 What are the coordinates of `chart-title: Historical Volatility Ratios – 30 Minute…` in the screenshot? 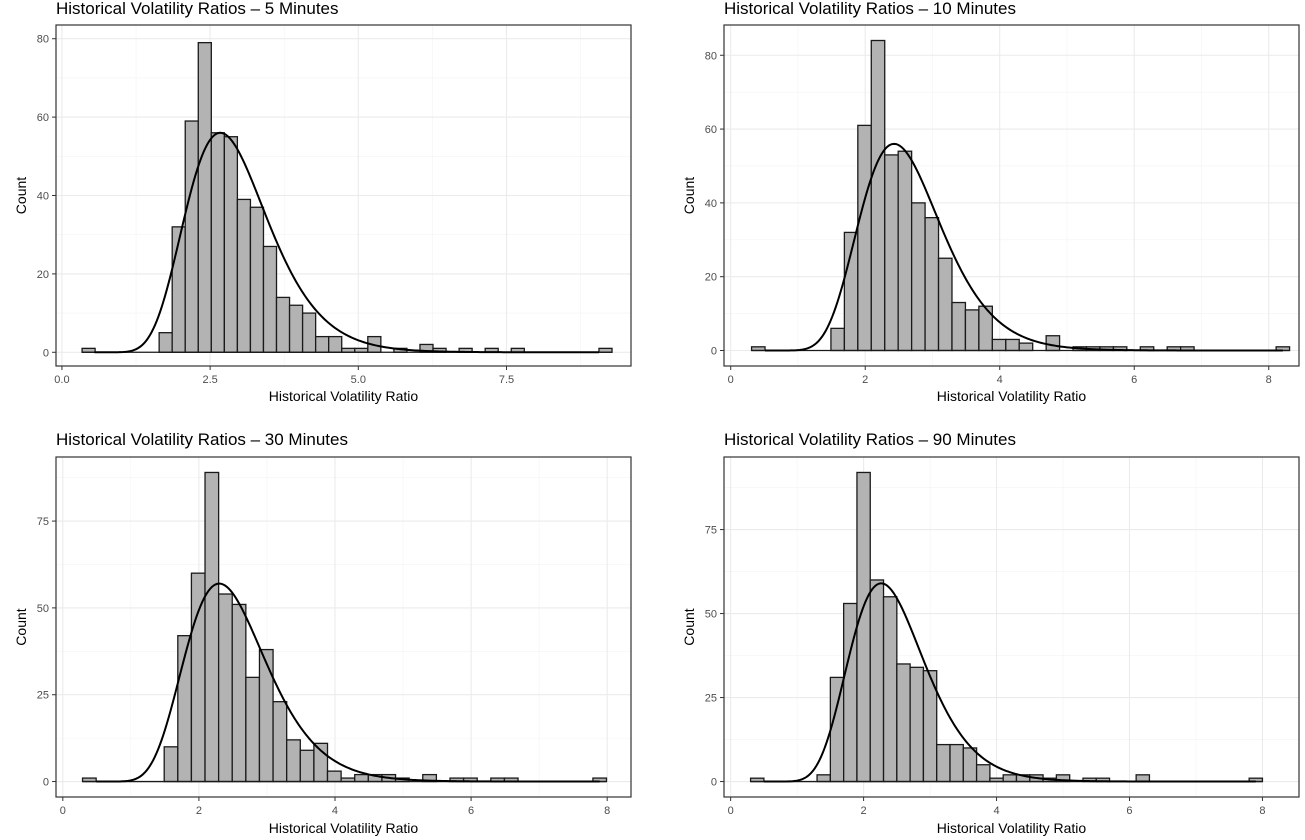 It's located at (202, 439).